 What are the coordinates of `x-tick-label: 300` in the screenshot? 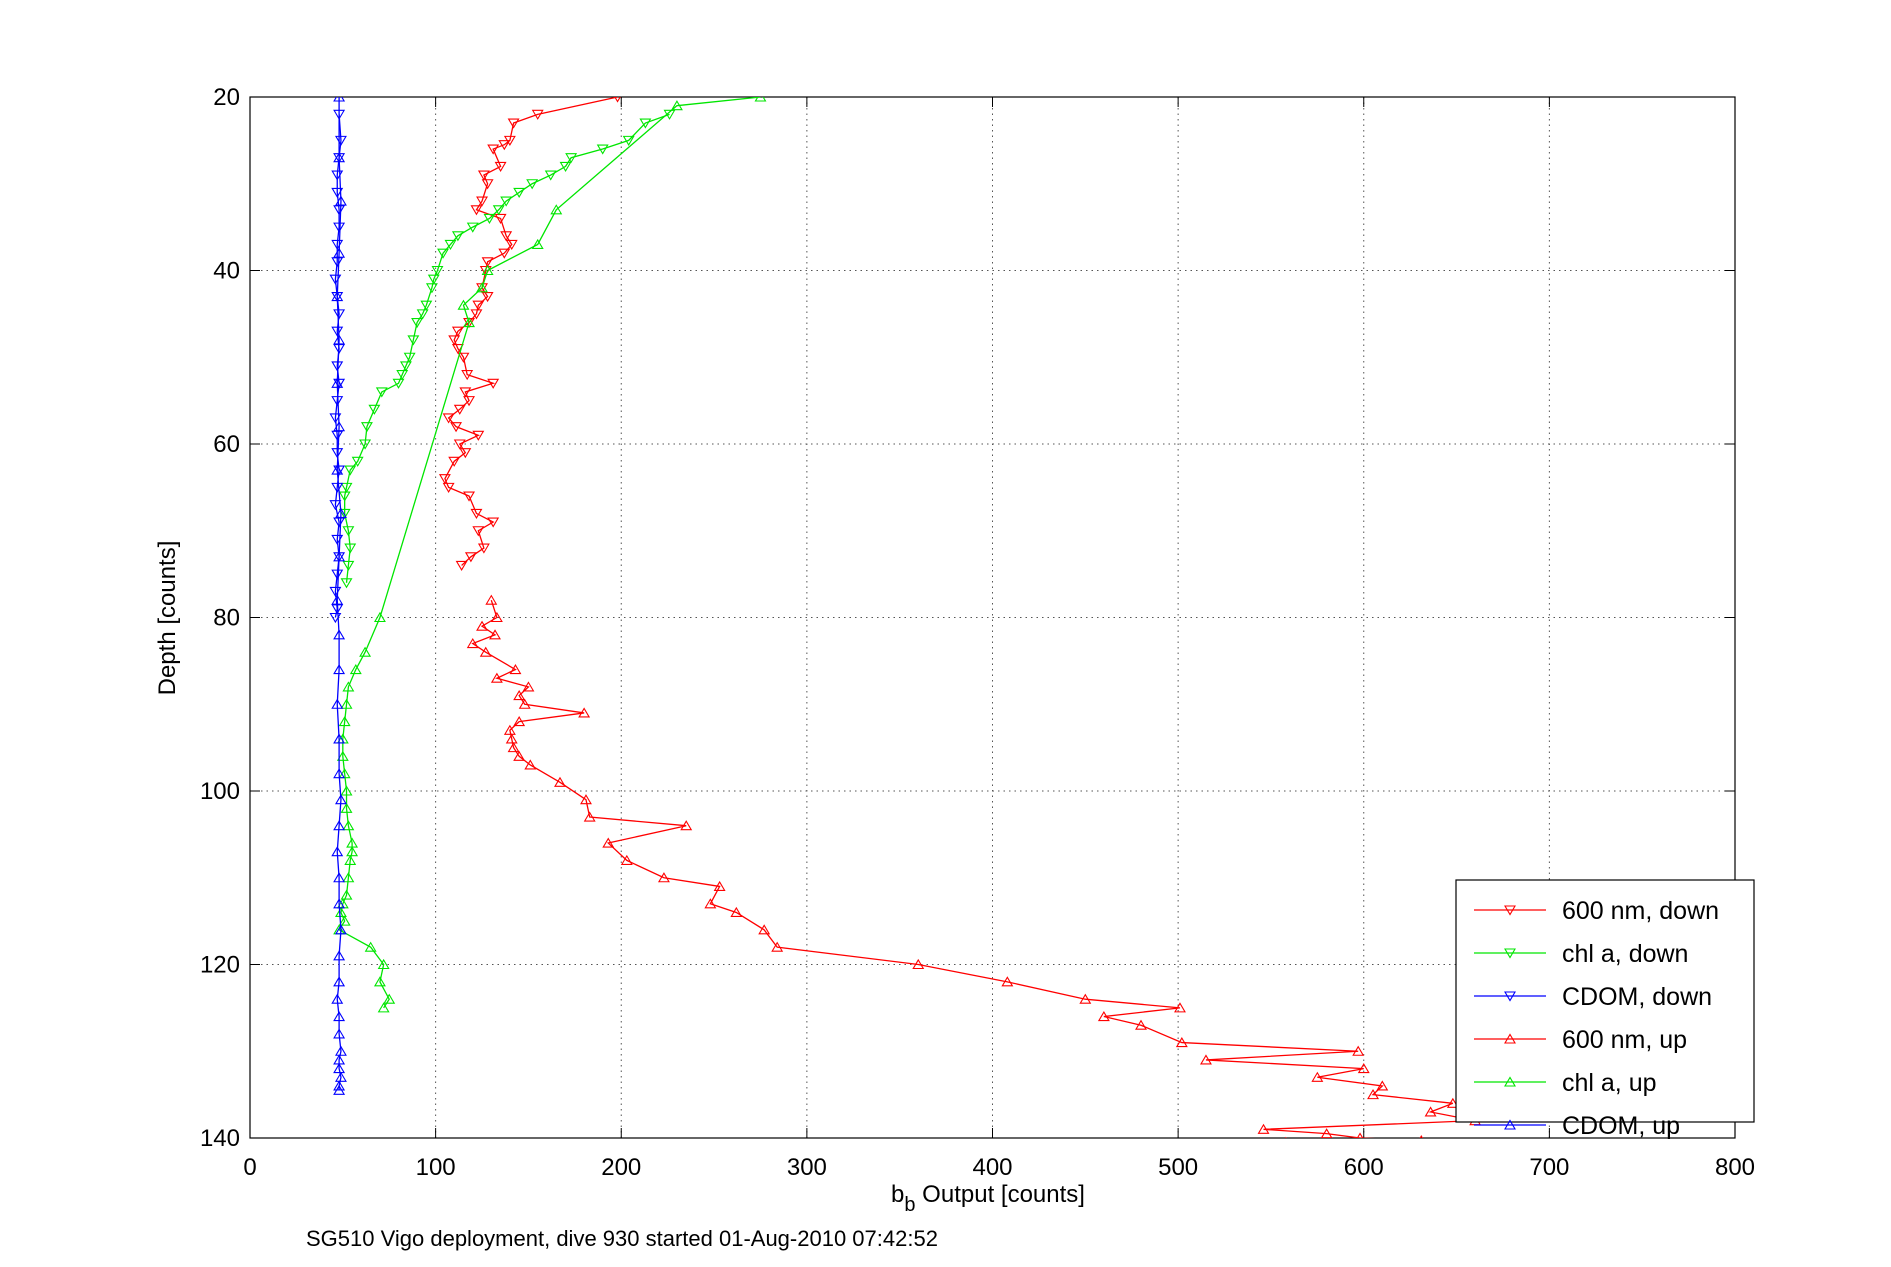 It's located at (807, 1167).